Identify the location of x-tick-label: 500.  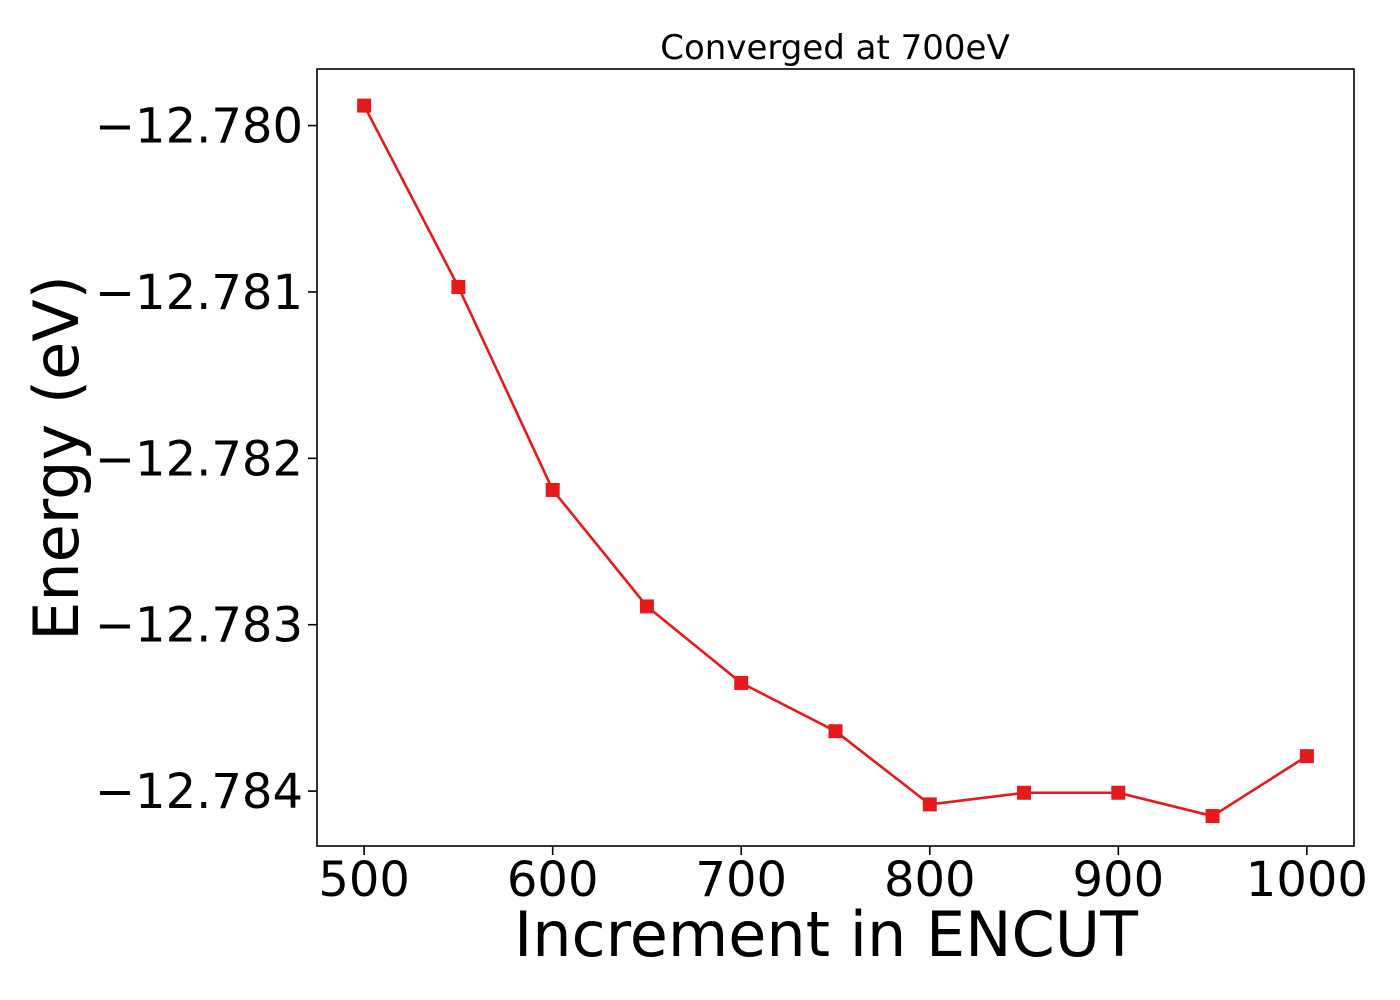
(364, 880).